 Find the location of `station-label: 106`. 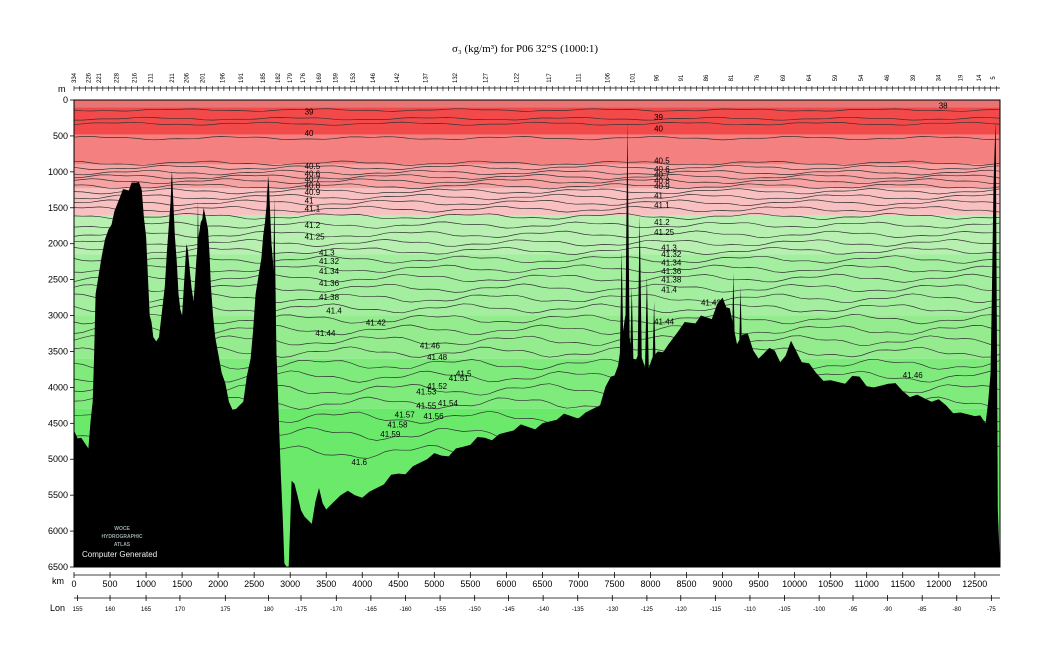

station-label: 106 is located at coordinates (608, 77).